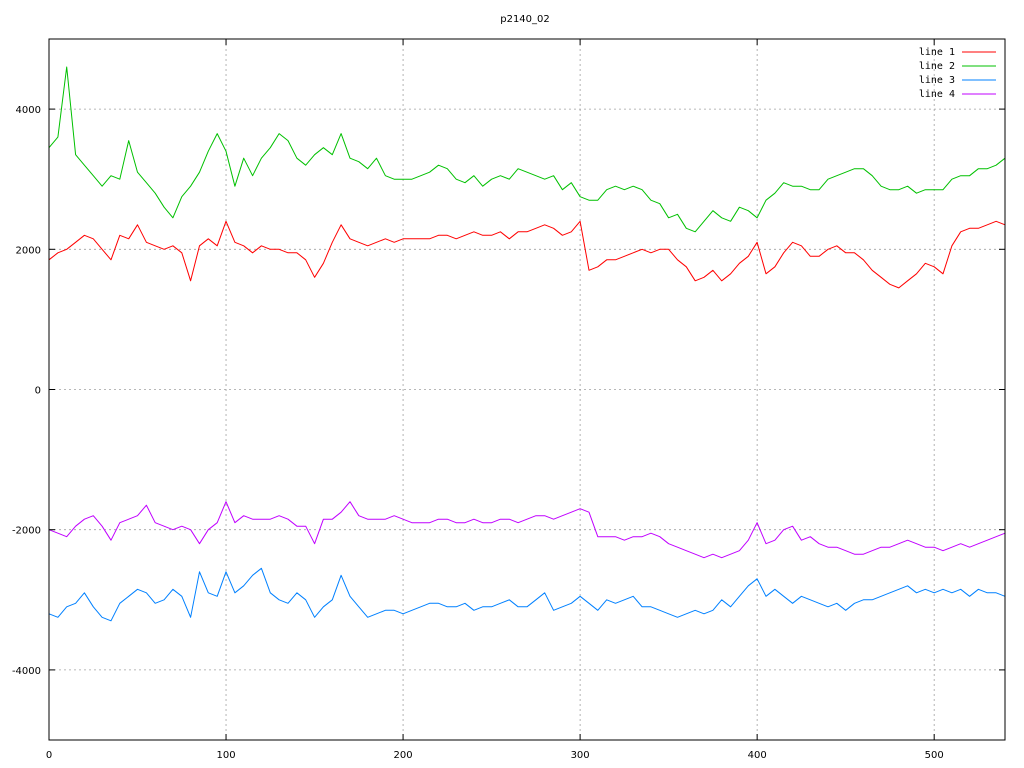 This screenshot has height=768, width=1024. Describe the element at coordinates (934, 755) in the screenshot. I see `x-tick-label: 500` at that location.